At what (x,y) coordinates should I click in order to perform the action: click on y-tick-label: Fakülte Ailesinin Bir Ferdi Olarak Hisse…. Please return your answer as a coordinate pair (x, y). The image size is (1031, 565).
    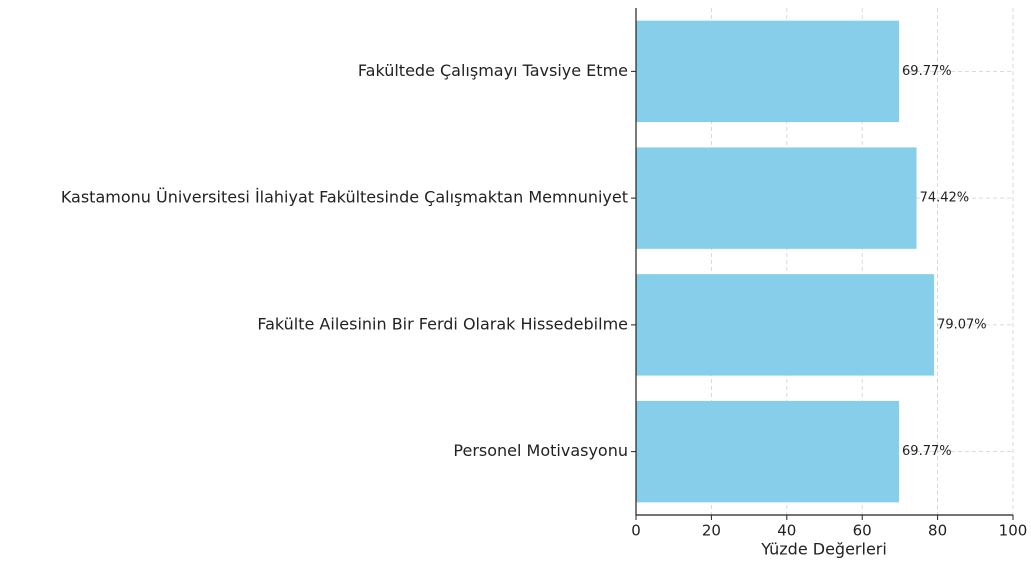
    Looking at the image, I should click on (442, 323).